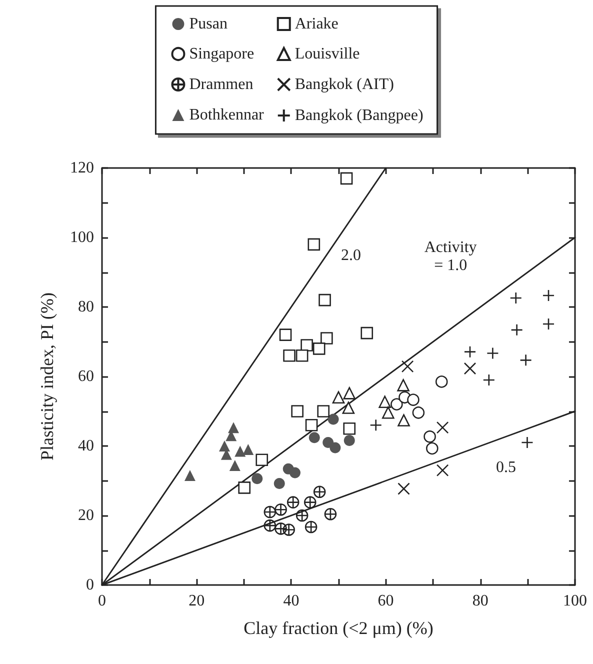 Image resolution: width=593 pixels, height=664 pixels. What do you see at coordinates (86, 376) in the screenshot?
I see `y-tick-label: 60` at bounding box center [86, 376].